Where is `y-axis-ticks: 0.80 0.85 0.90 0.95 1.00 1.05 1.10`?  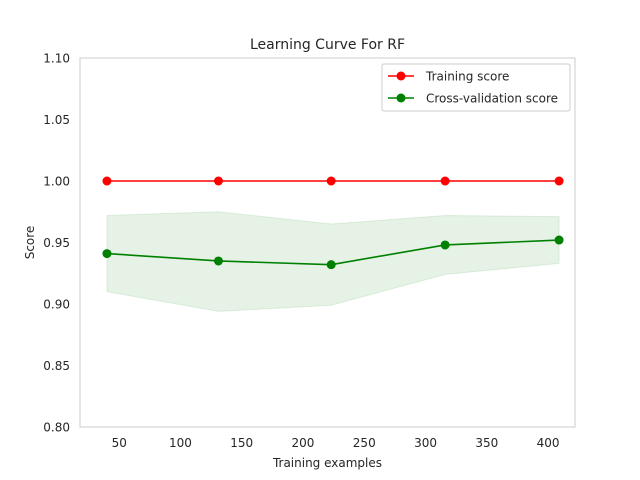 y-axis-ticks: 0.80 0.85 0.90 0.95 1.00 1.05 1.10 is located at coordinates (56, 243).